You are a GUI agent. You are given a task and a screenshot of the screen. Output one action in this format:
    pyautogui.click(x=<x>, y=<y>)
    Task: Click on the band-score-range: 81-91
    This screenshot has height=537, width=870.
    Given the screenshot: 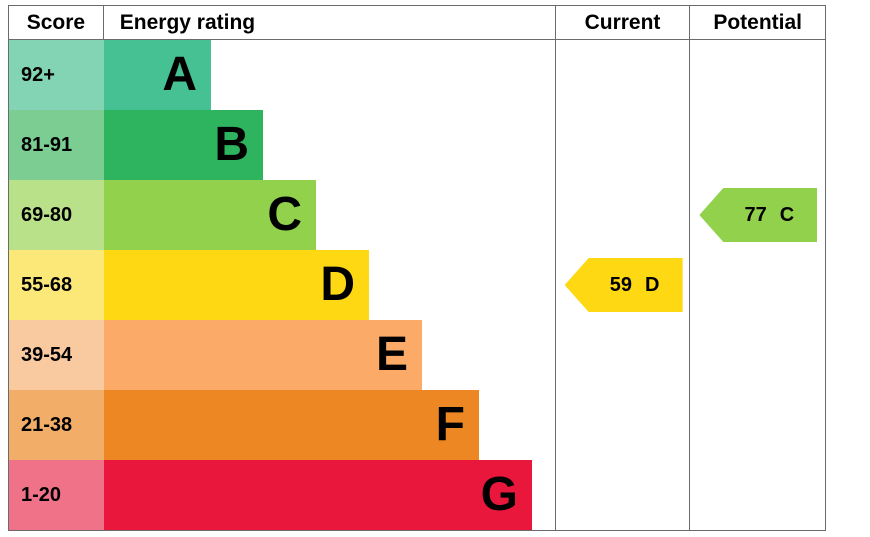 What is the action you would take?
    pyautogui.click(x=56, y=145)
    